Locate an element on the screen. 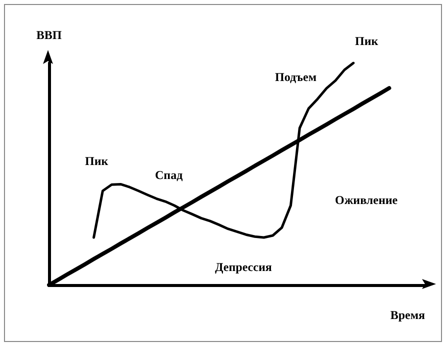 The height and width of the screenshot is (348, 448). annotation: Спад is located at coordinates (169, 175).